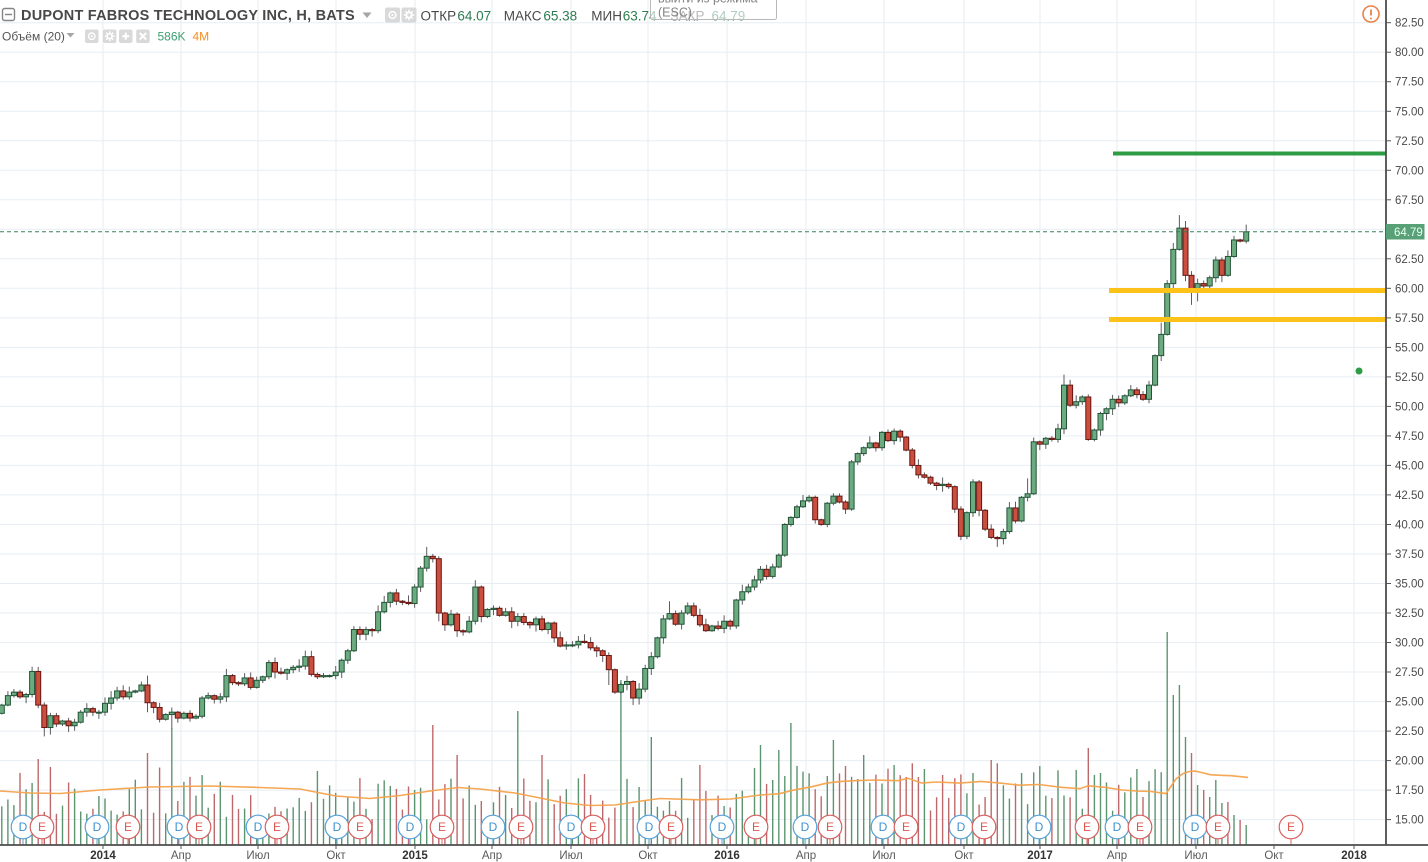  What do you see at coordinates (1409, 732) in the screenshot?
I see `svg-text: 22.50` at bounding box center [1409, 732].